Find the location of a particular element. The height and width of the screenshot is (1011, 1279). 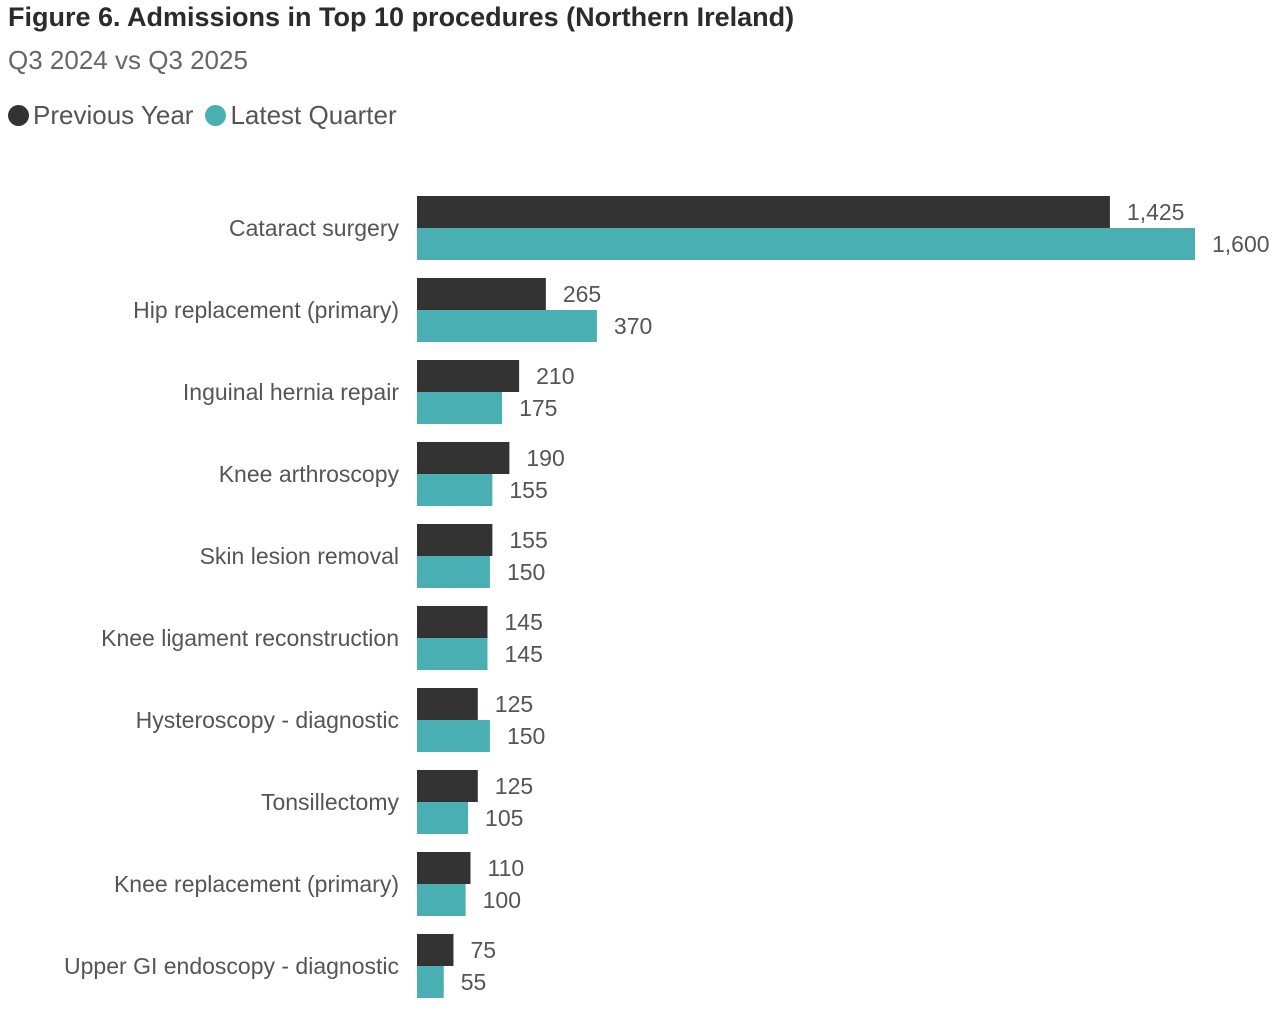

bar-latest-quarter-knee-replacement-primary is located at coordinates (441, 900).